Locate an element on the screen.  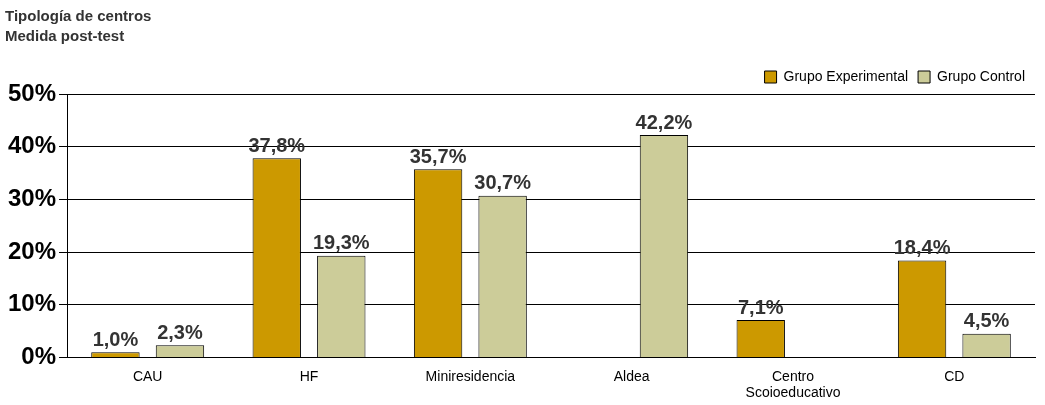
data-label: 2,3% is located at coordinates (180, 331).